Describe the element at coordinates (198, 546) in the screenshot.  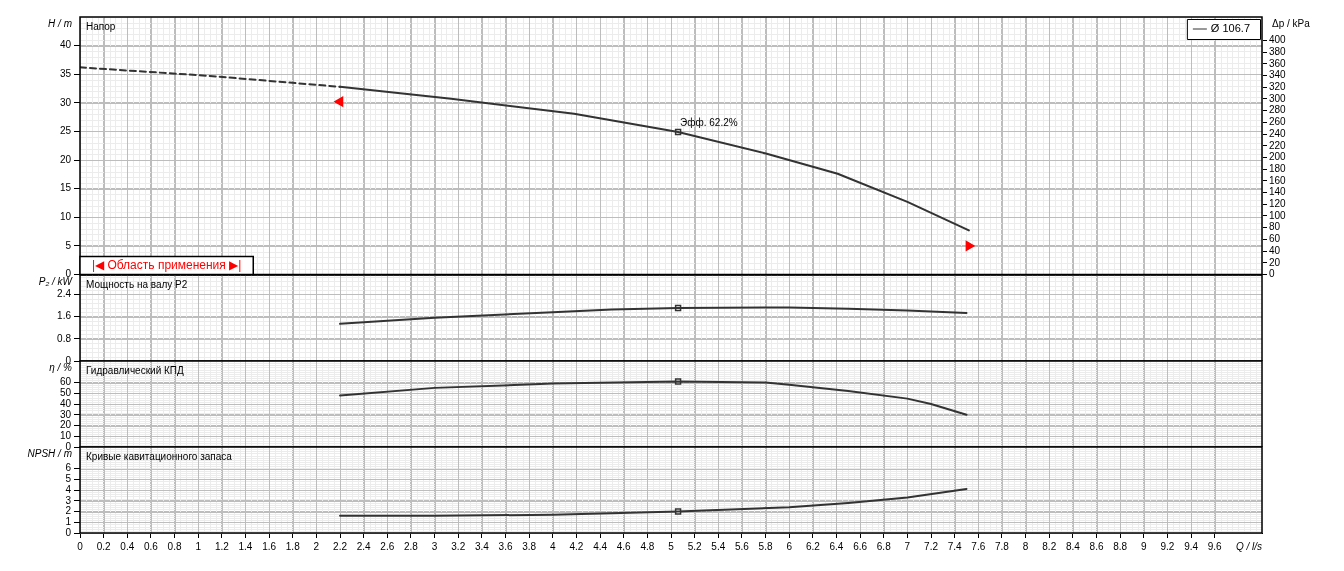
I see `x-tick-label: 1` at that location.